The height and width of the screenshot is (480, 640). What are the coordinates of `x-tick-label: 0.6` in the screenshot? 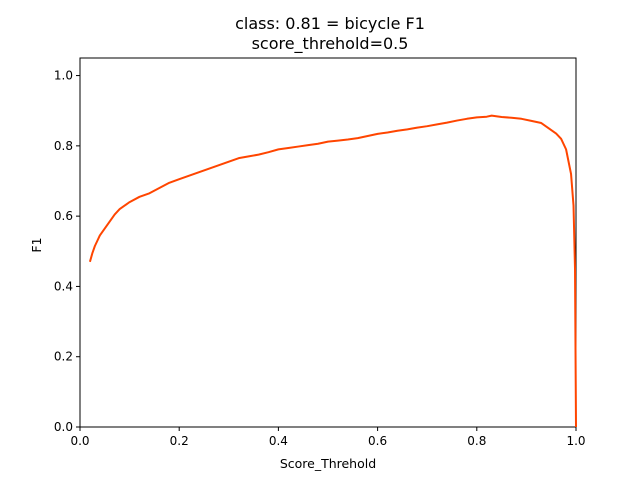 It's located at (377, 441).